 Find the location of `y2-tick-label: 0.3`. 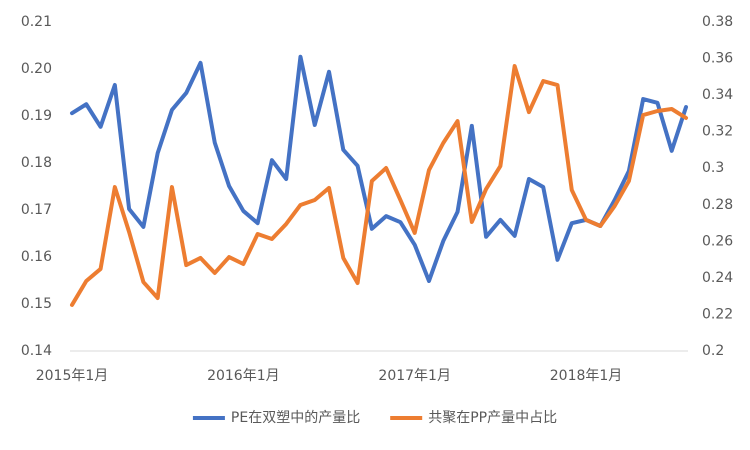

y2-tick-label: 0.3 is located at coordinates (713, 168).